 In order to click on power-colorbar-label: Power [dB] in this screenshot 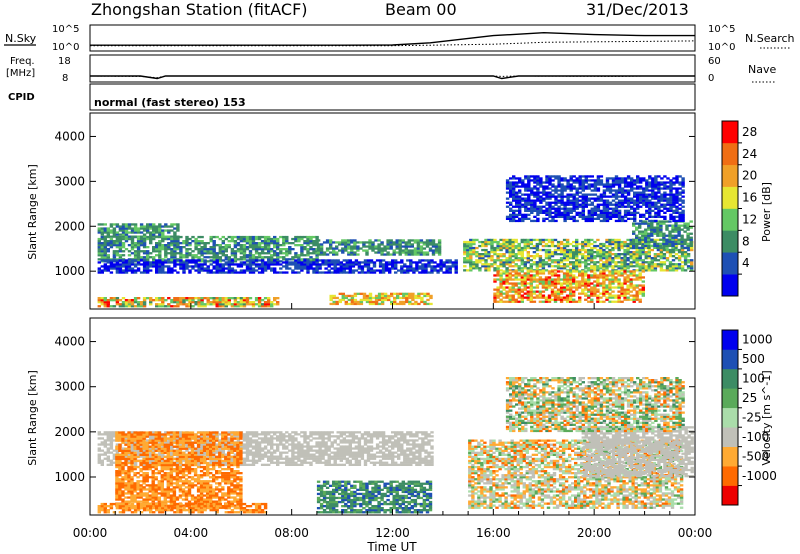, I will do `click(766, 212)`.